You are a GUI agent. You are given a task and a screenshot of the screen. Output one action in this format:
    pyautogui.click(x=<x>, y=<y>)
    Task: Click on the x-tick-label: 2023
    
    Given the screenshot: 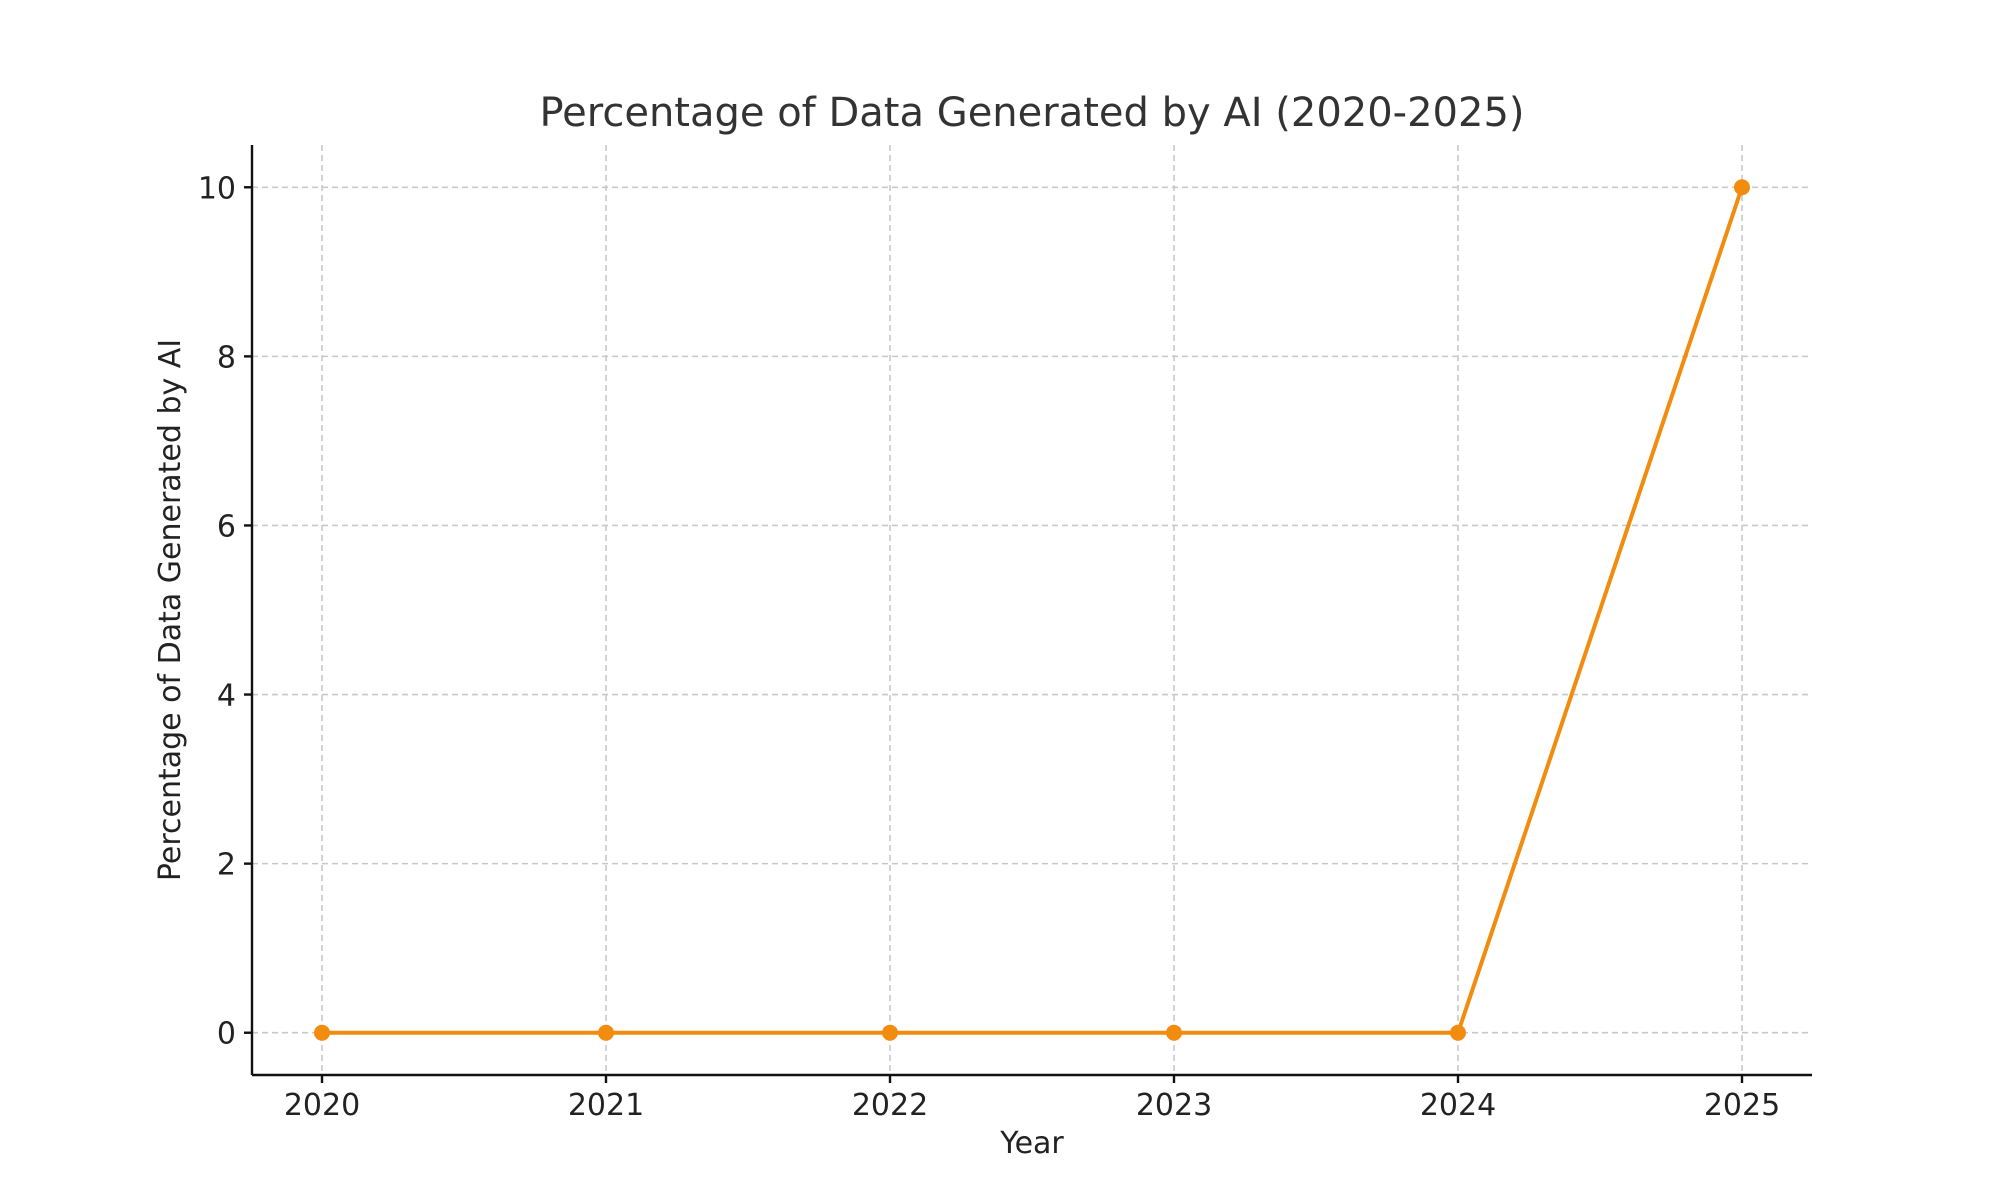 What is the action you would take?
    pyautogui.click(x=1174, y=1105)
    